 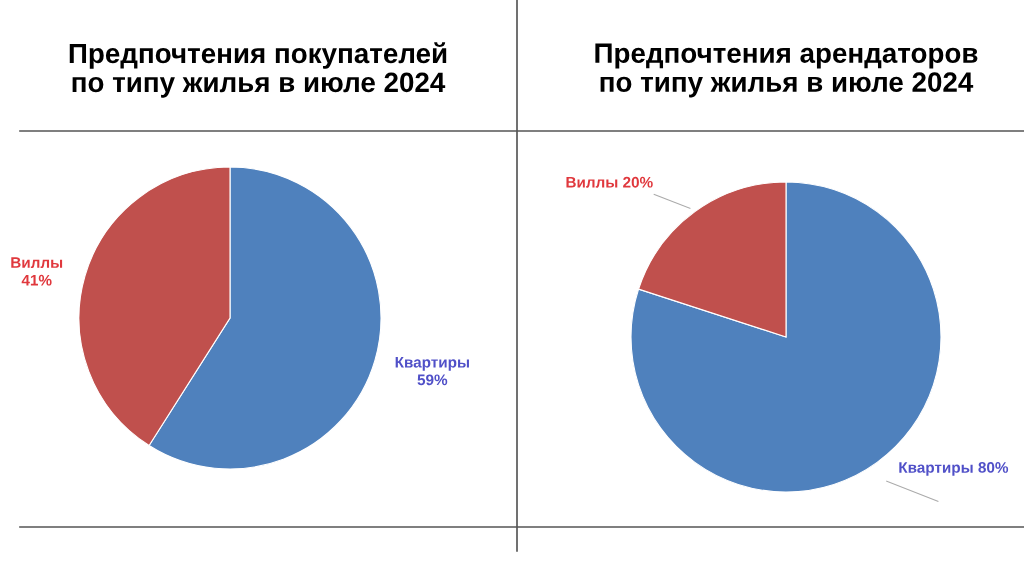 What do you see at coordinates (37, 263) in the screenshot?
I see `slice-label: Виллы` at bounding box center [37, 263].